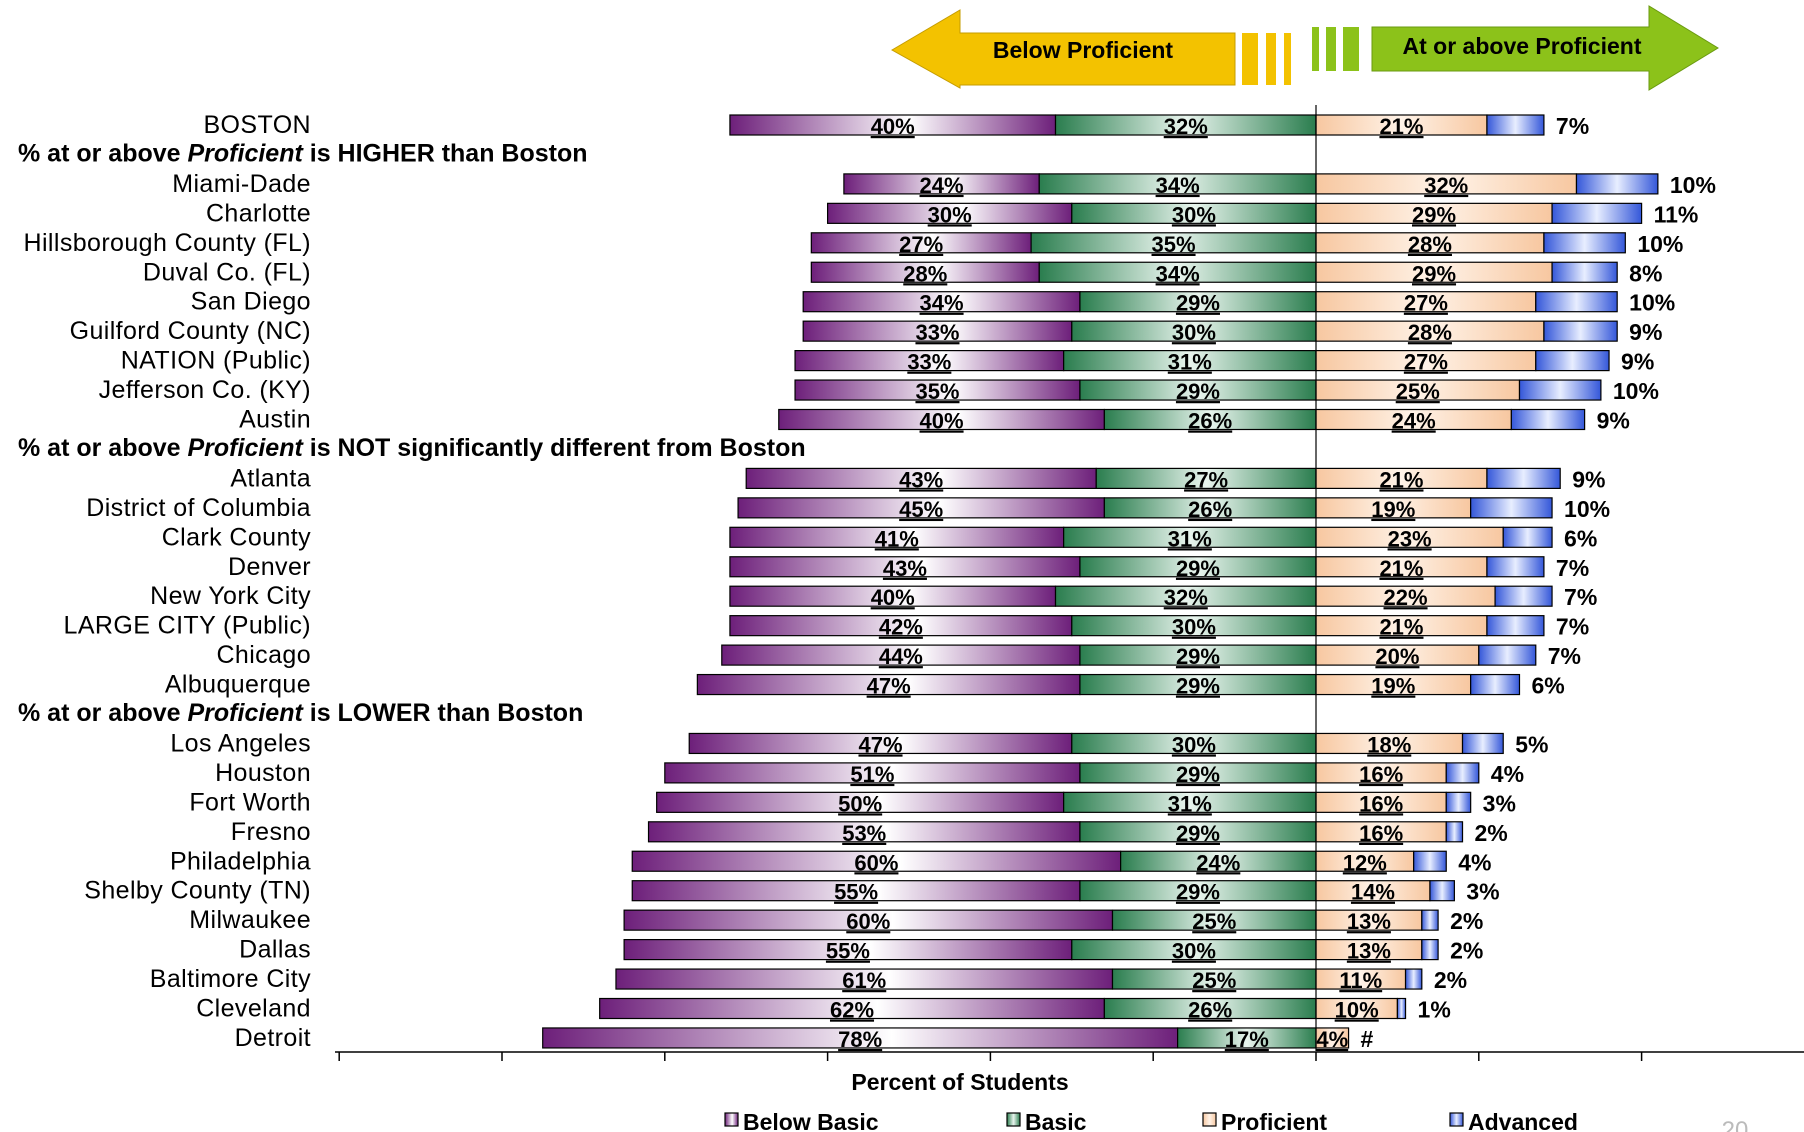 This screenshot has height=1132, width=1804. I want to click on below-basic-value-label: 33%, so click(929, 362).